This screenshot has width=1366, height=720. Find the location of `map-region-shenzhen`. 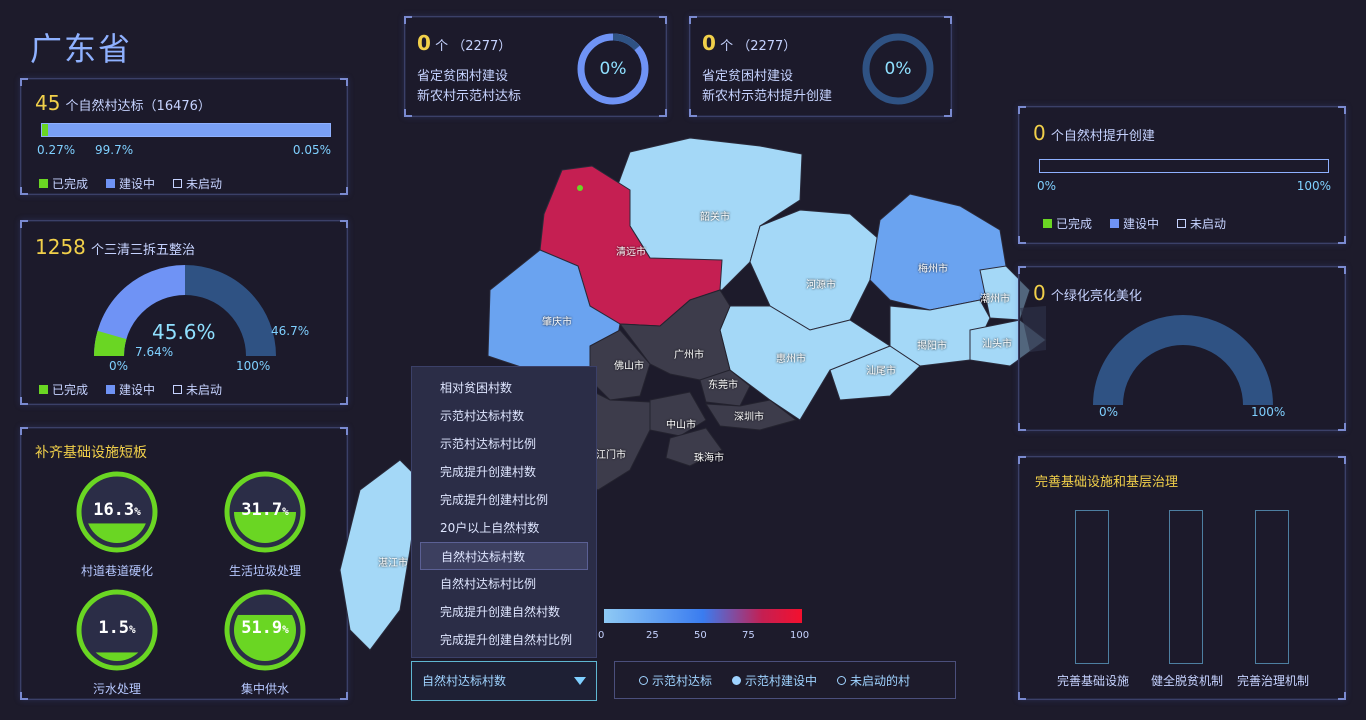

map-region-shenzhen is located at coordinates (751, 415).